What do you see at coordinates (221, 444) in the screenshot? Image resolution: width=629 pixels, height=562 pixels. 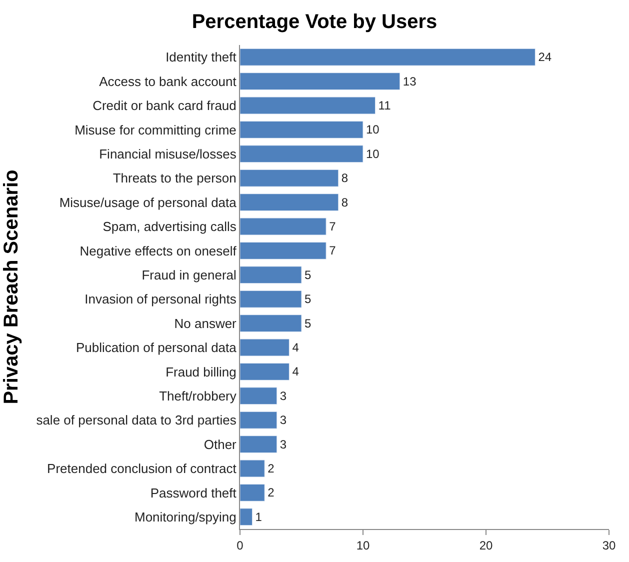 I see `y-tick-label: Other` at bounding box center [221, 444].